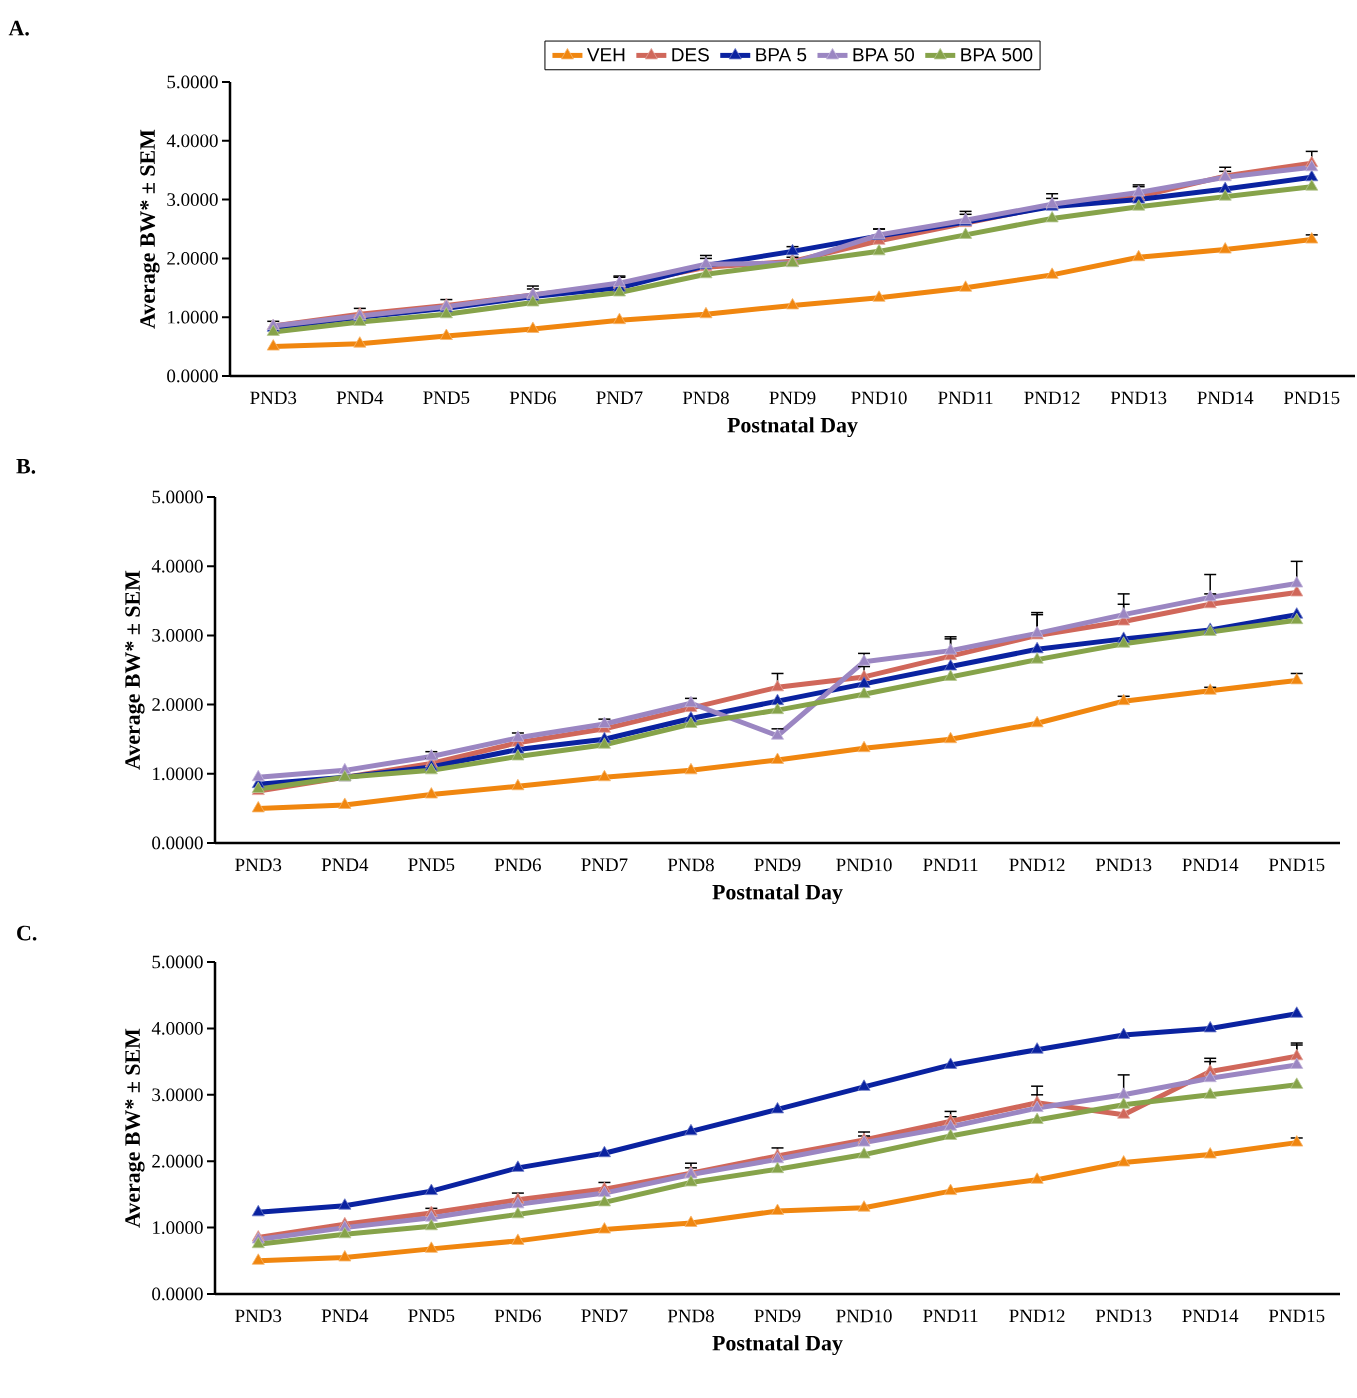 Image resolution: width=1357 pixels, height=1398 pixels. What do you see at coordinates (690, 55) in the screenshot?
I see `legend-label: DES` at bounding box center [690, 55].